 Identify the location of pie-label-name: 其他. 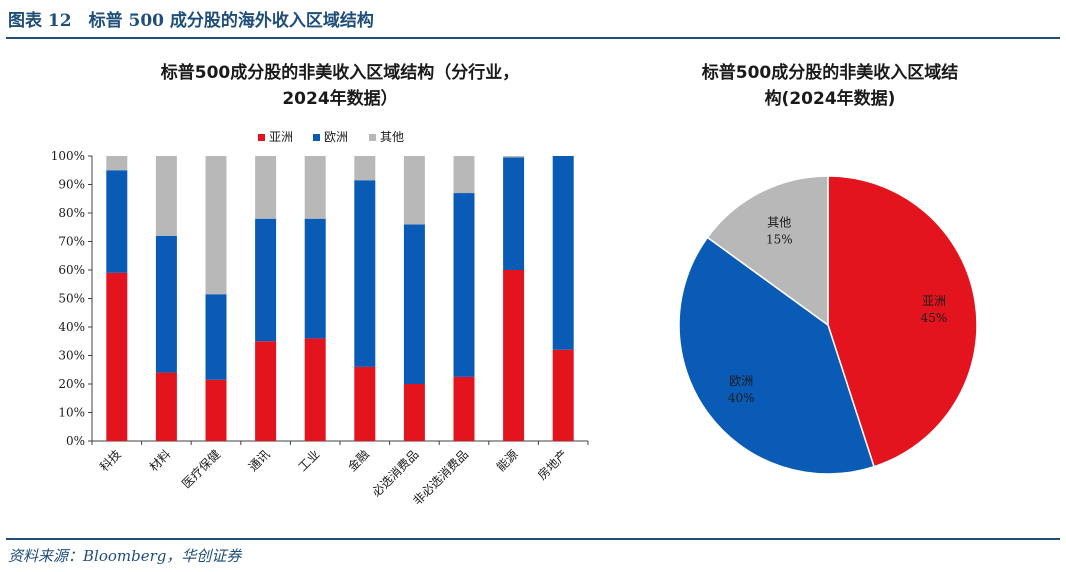
(779, 222).